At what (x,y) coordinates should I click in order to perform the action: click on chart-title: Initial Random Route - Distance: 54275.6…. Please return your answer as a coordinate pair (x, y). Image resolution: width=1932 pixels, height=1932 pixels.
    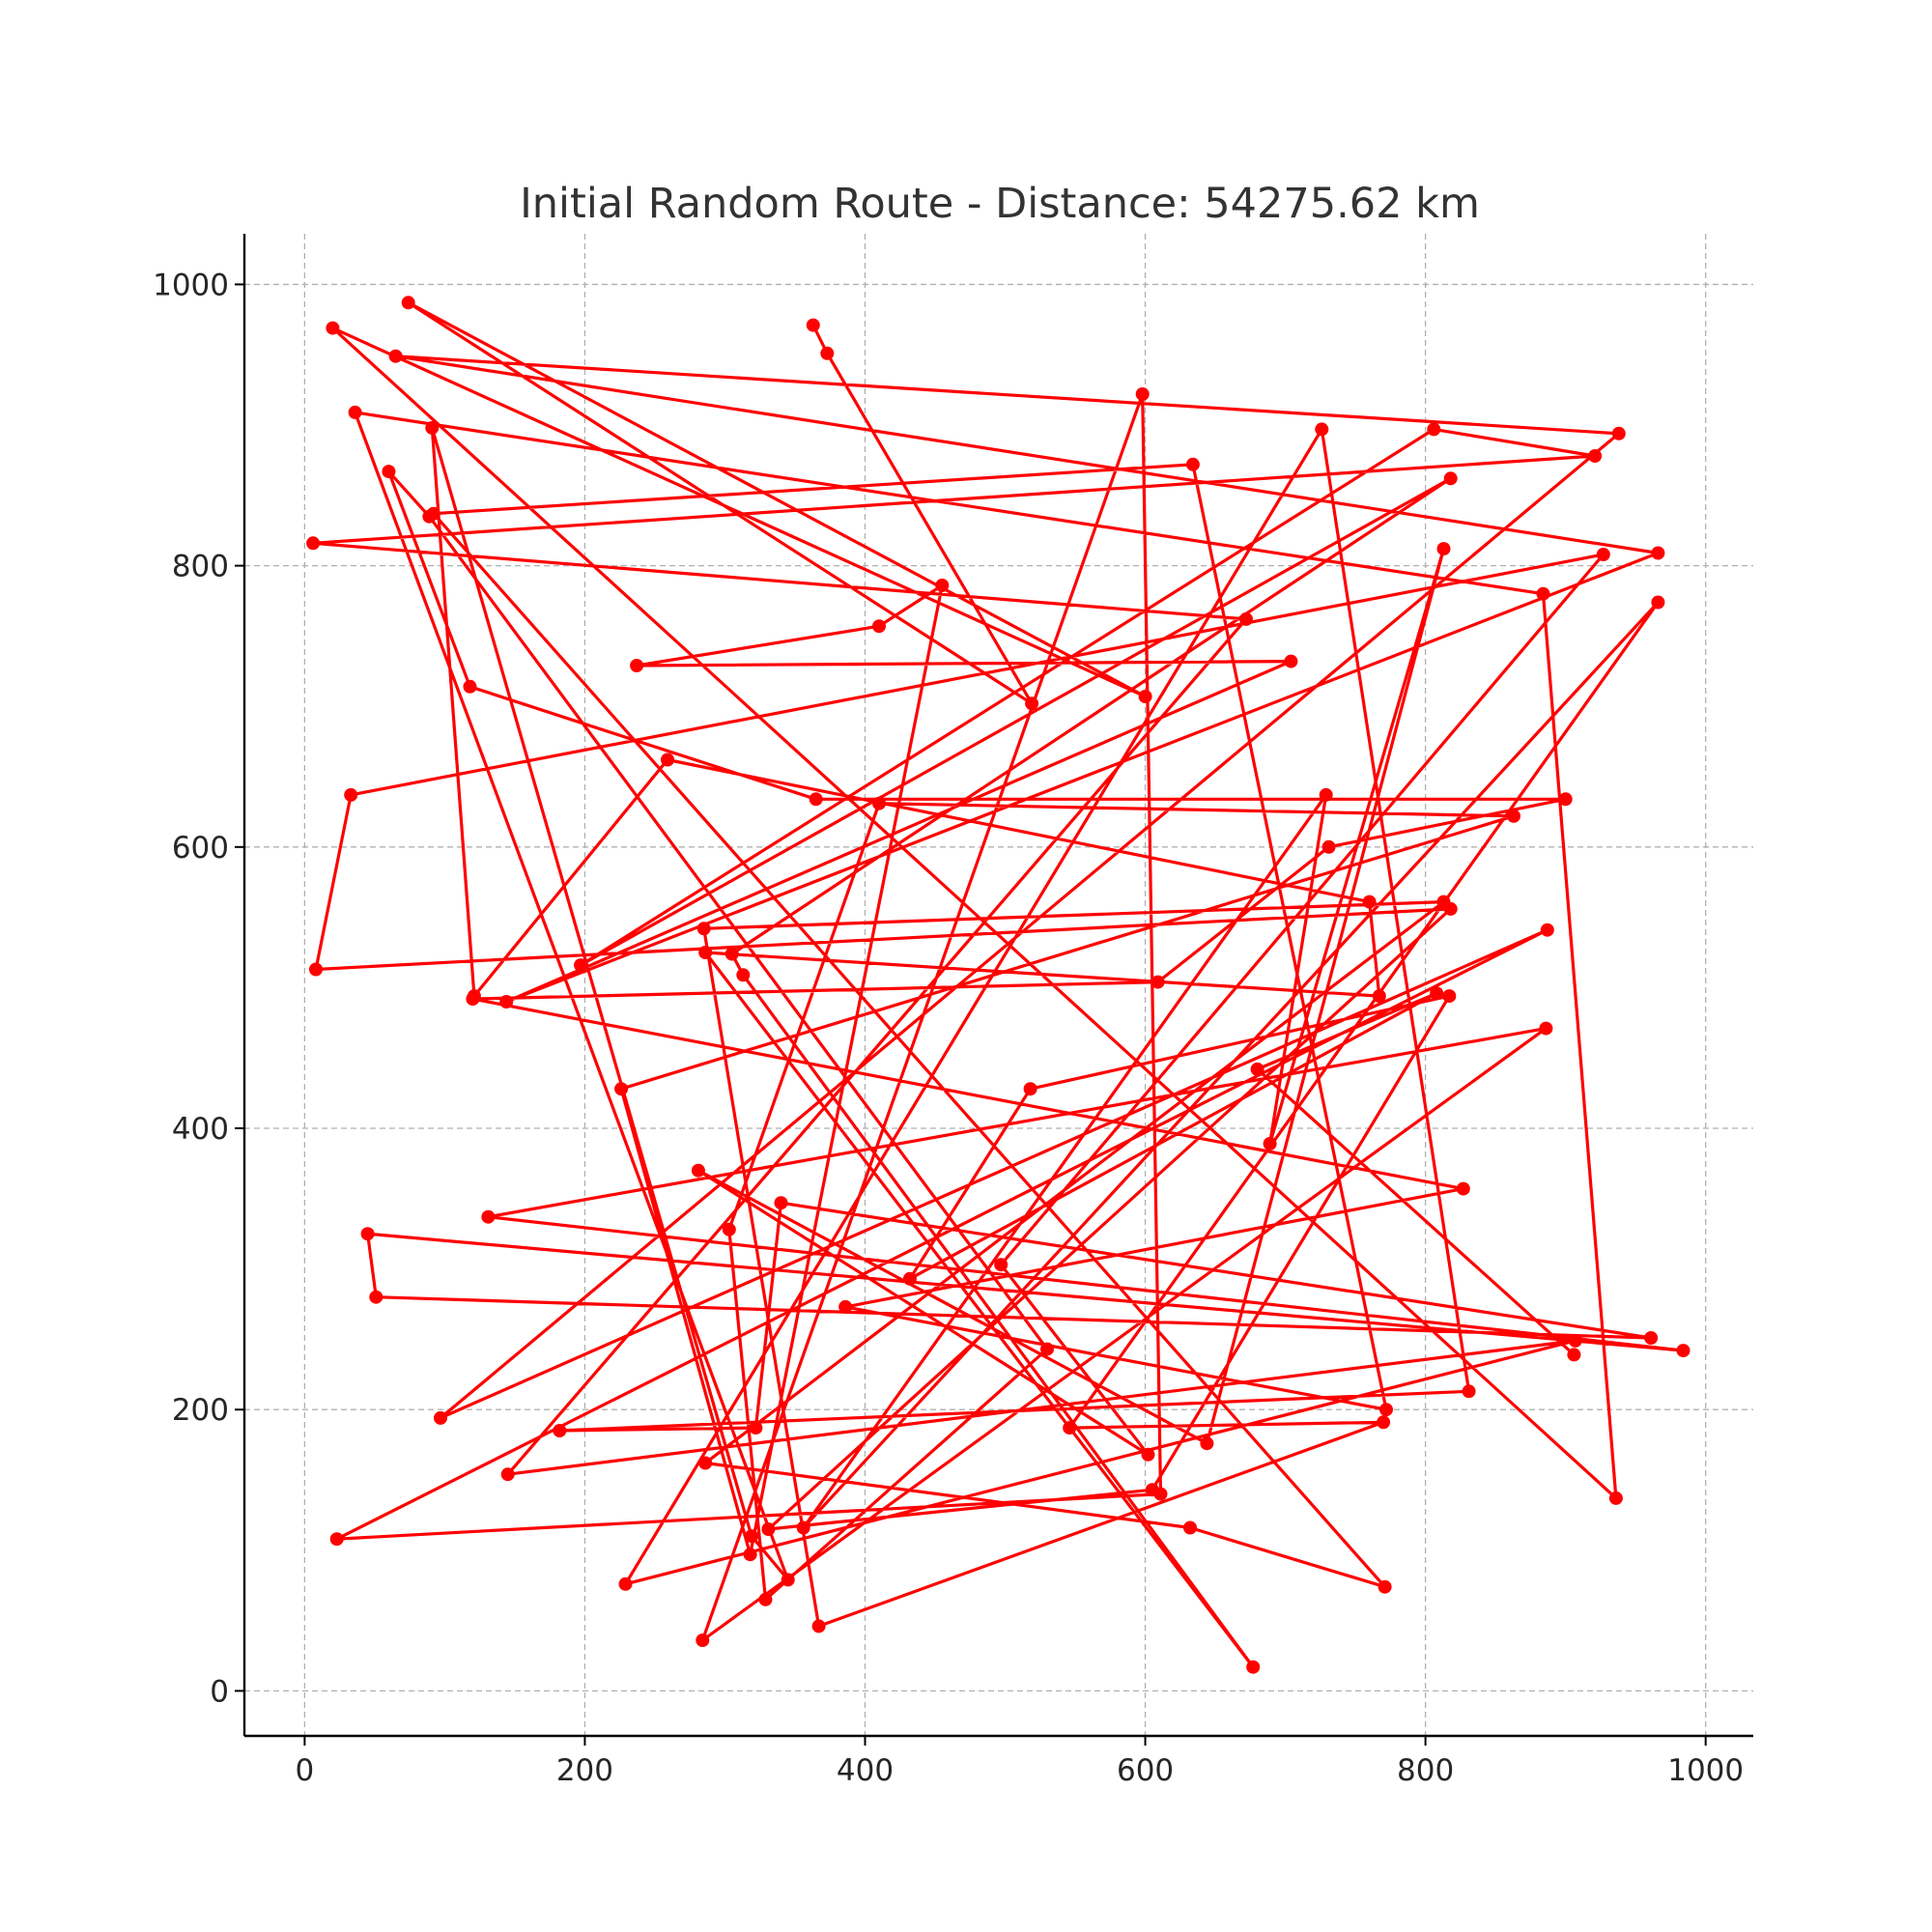
    Looking at the image, I should click on (1000, 204).